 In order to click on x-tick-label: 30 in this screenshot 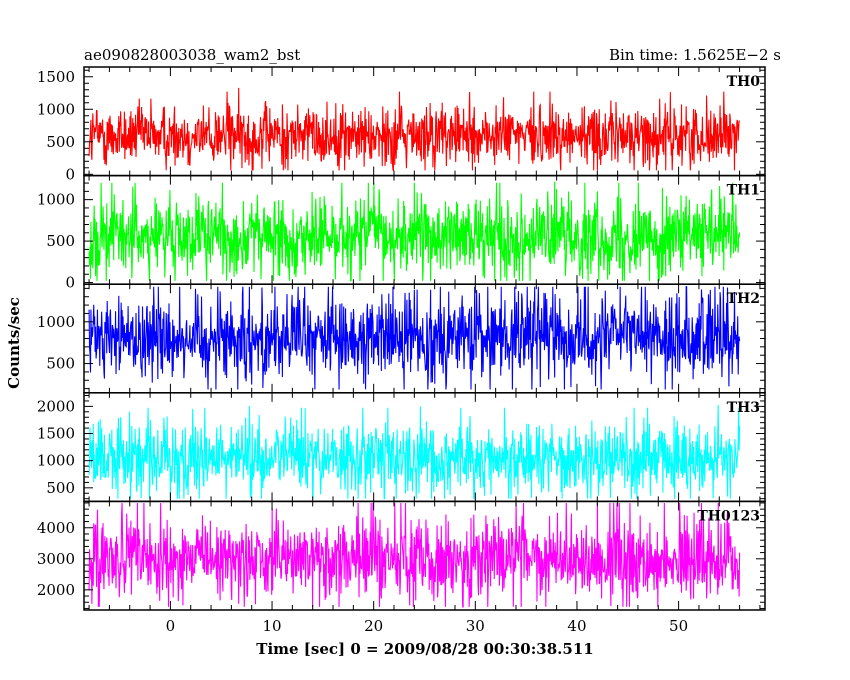, I will do `click(475, 626)`.